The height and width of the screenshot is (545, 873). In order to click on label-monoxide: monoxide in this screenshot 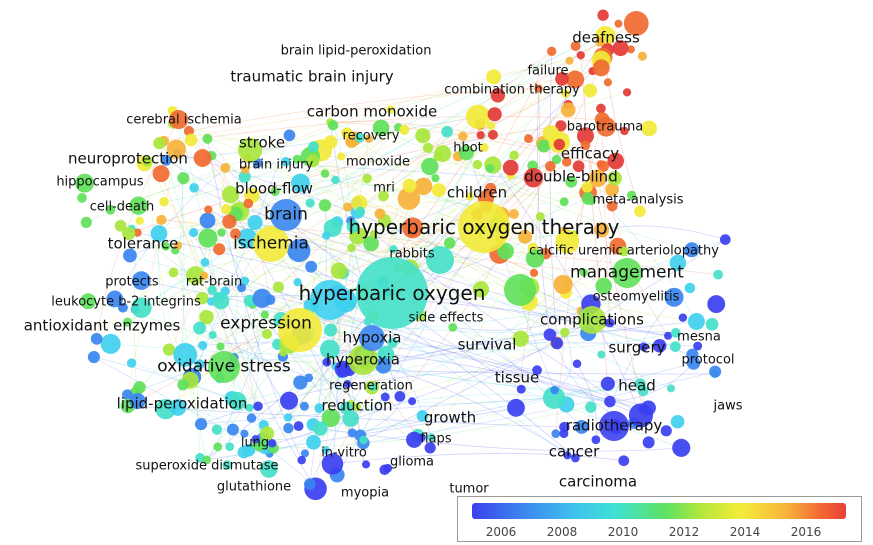, I will do `click(378, 162)`.